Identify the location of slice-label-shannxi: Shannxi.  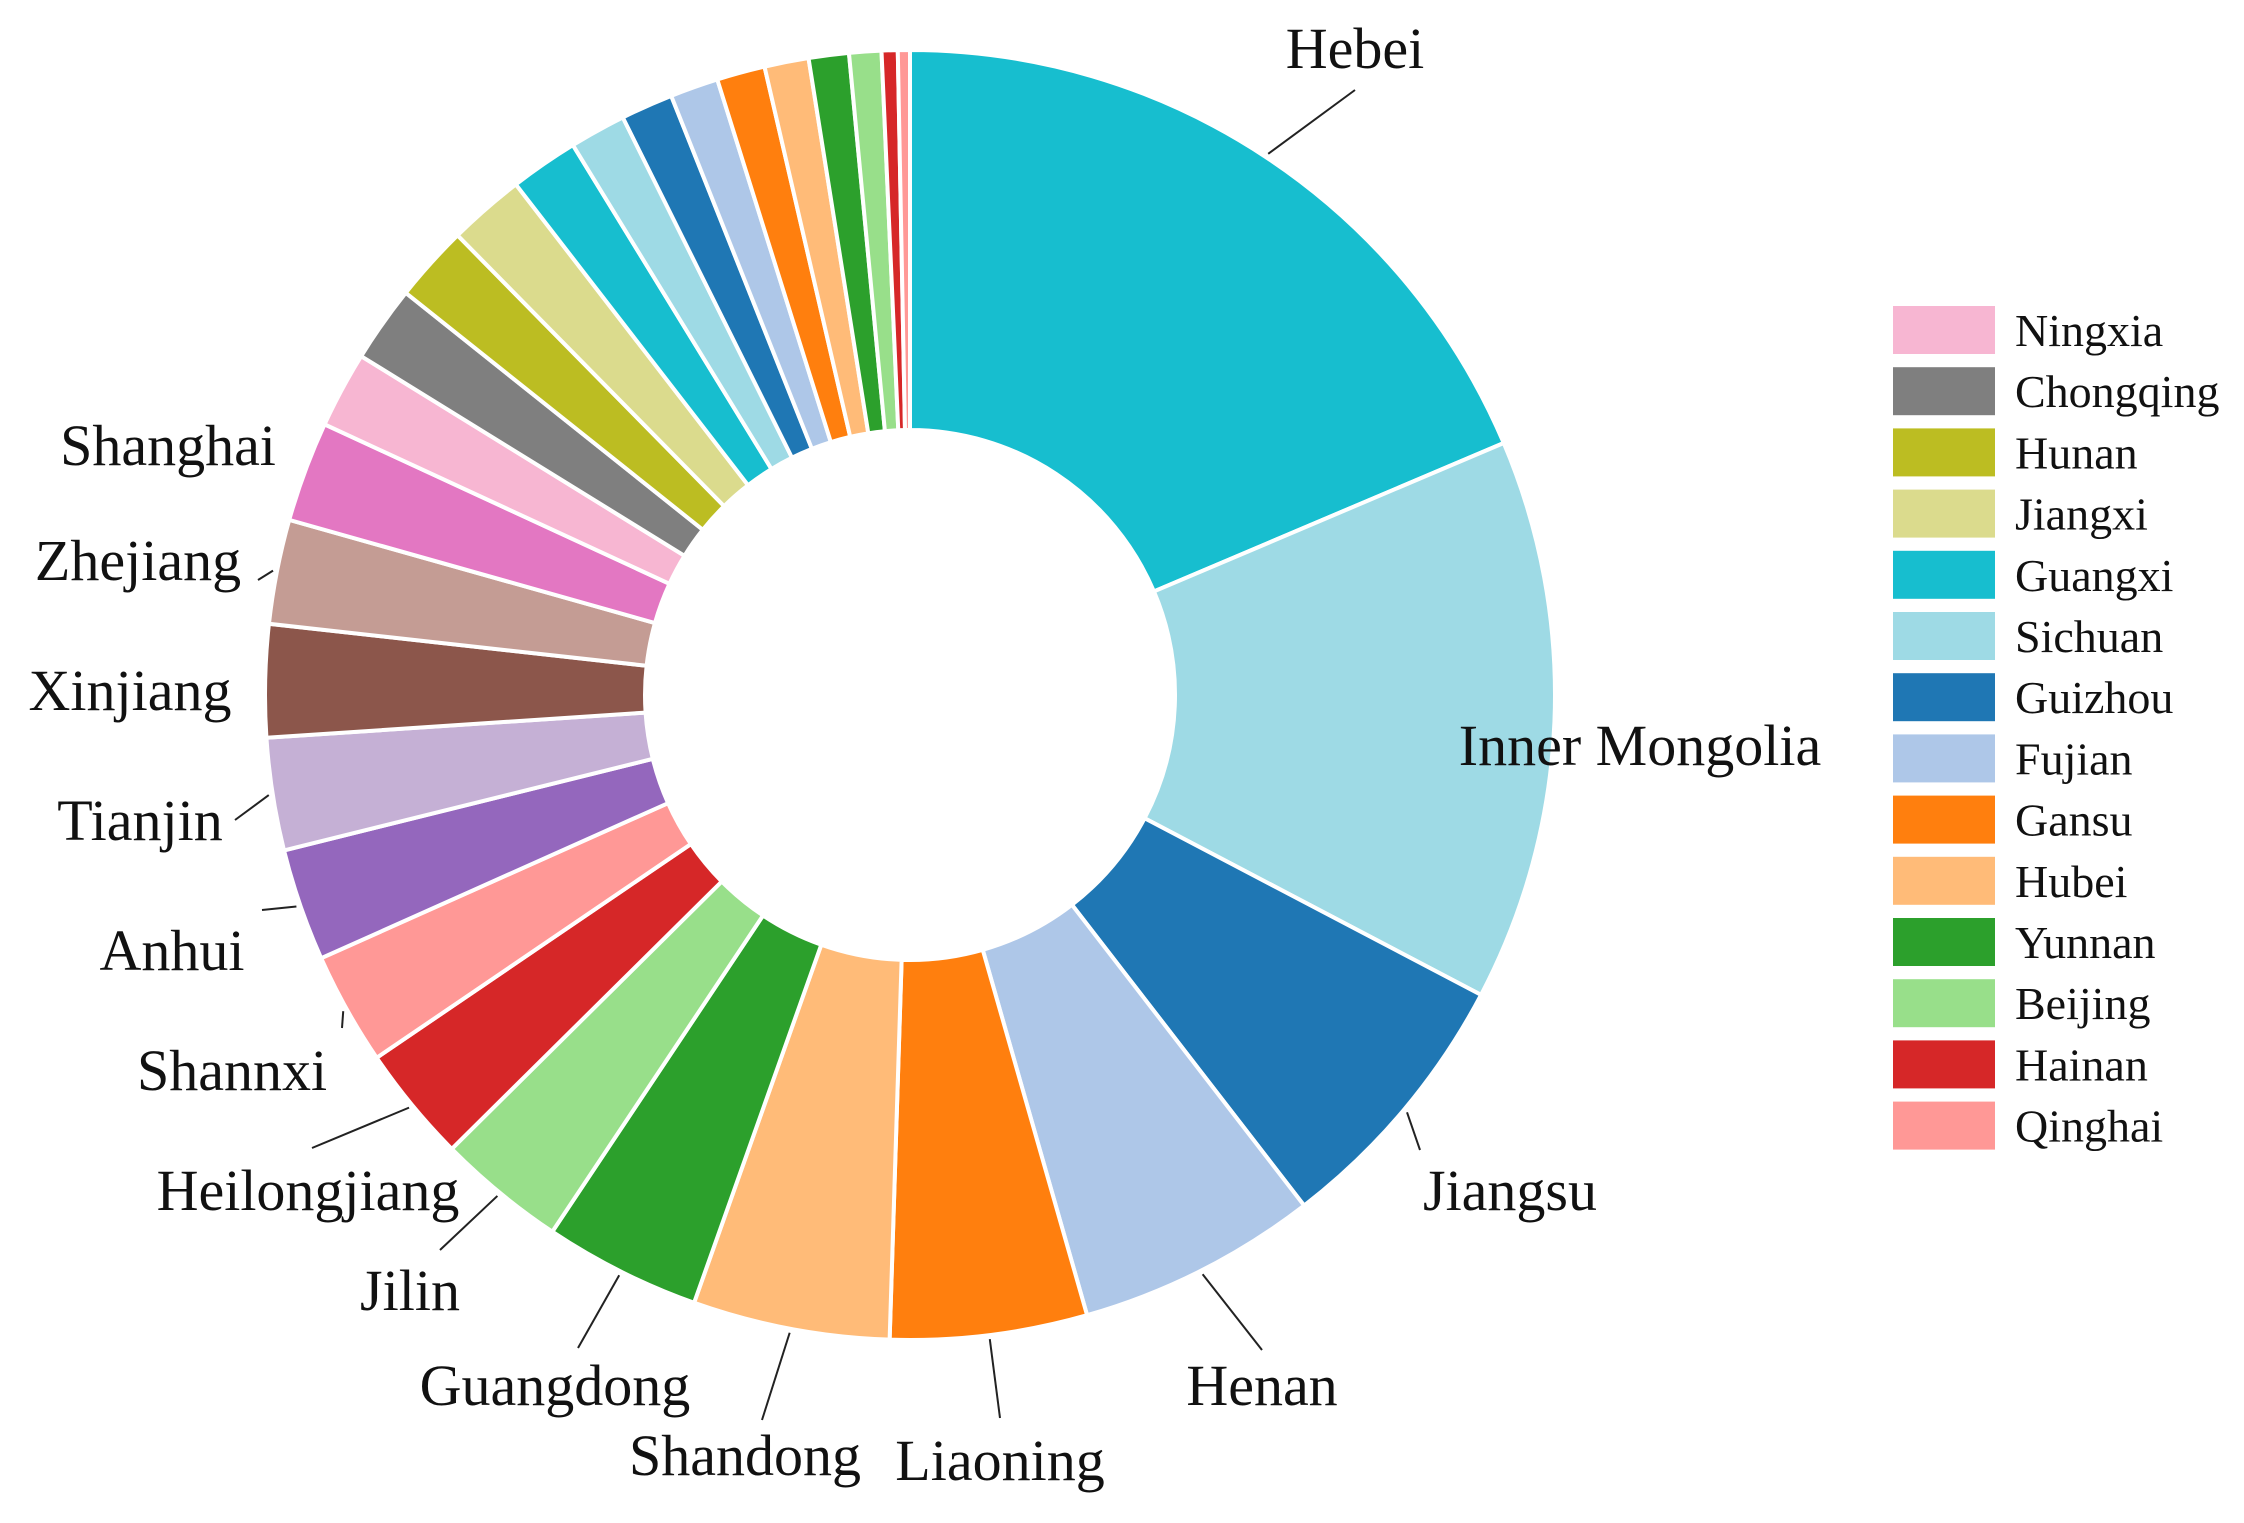
(232, 1070).